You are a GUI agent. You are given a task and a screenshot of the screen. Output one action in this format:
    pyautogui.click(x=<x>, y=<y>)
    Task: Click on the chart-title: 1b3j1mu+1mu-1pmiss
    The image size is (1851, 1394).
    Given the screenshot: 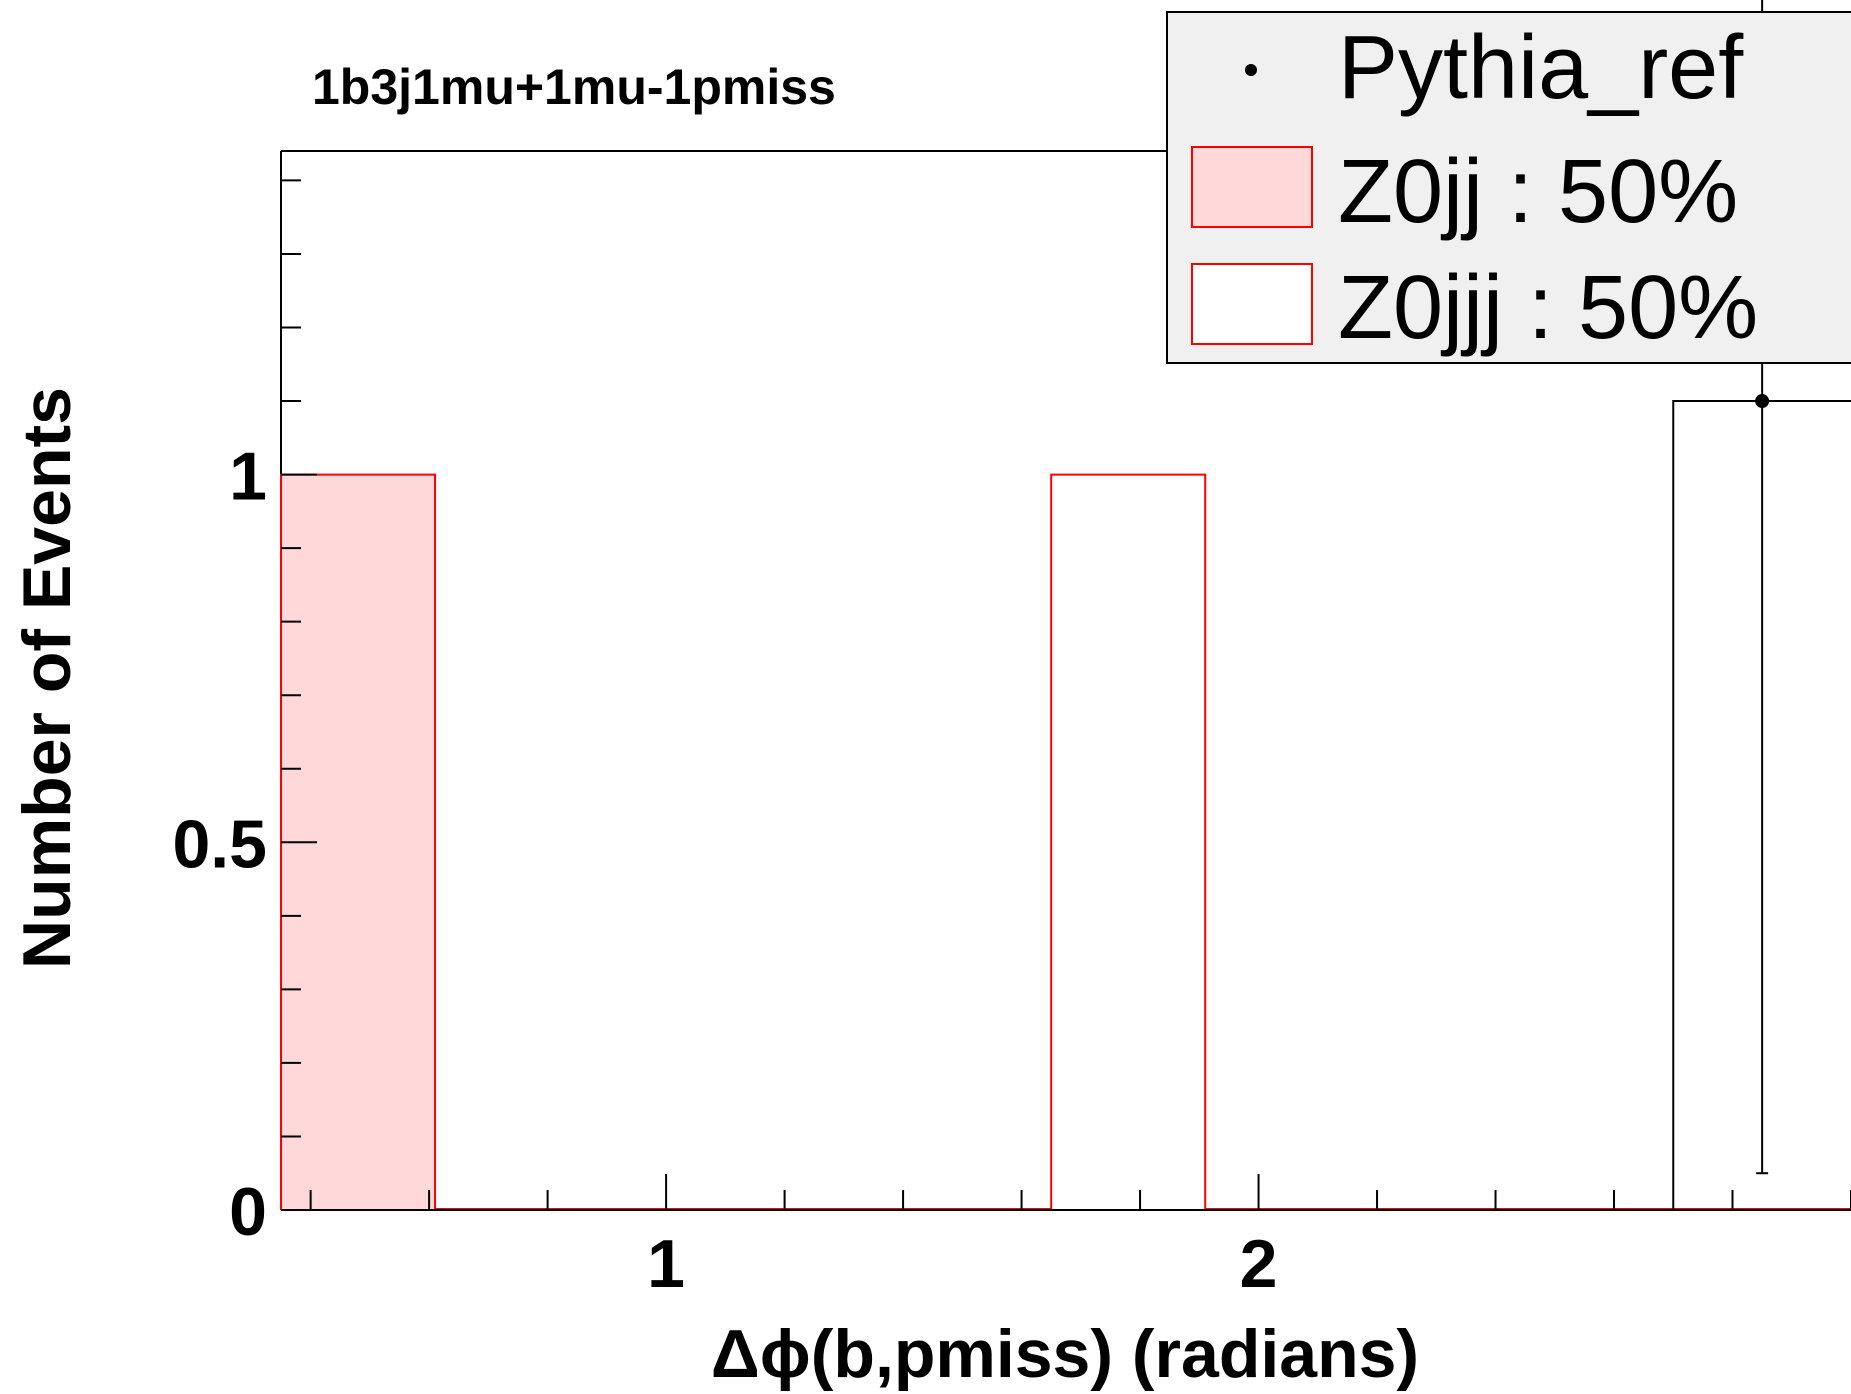 What is the action you would take?
    pyautogui.click(x=574, y=87)
    